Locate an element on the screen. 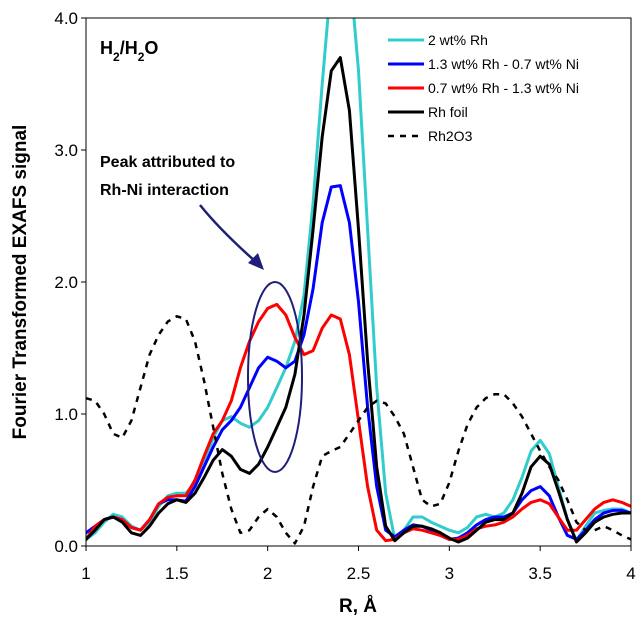 Image resolution: width=637 pixels, height=624 pixels. condition-label: H2/H2O is located at coordinates (129, 51).